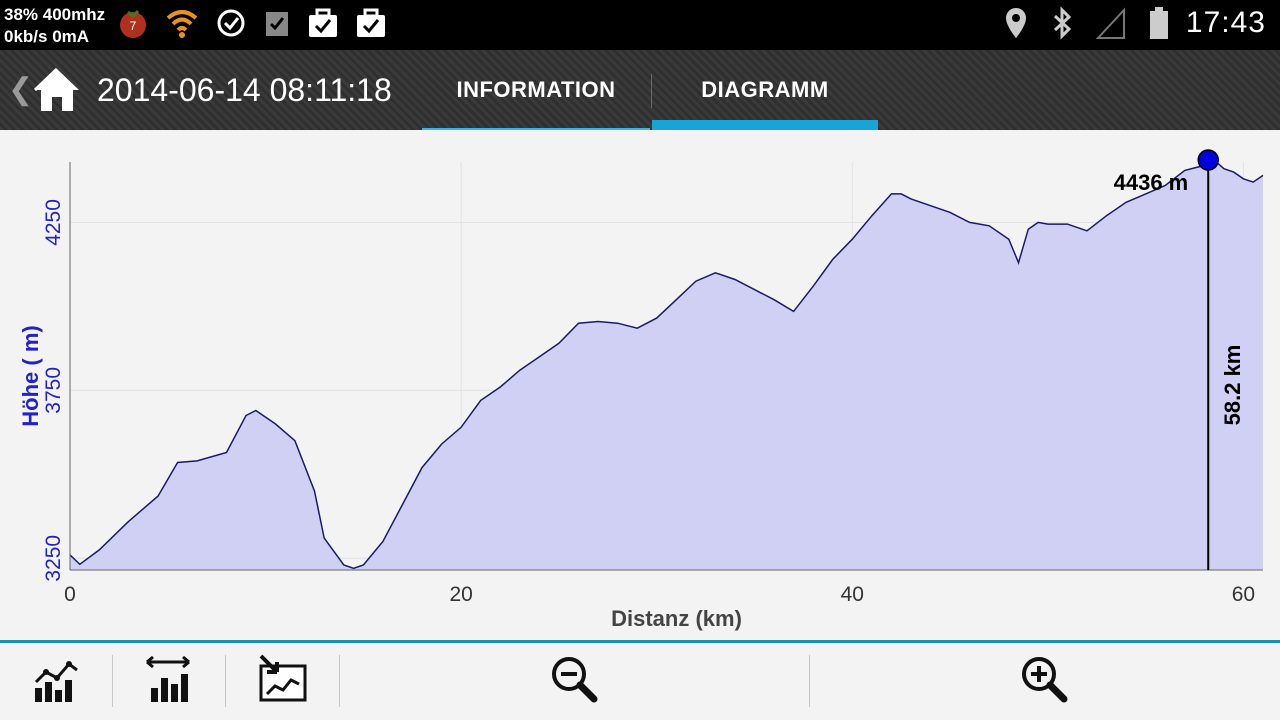 The image size is (1280, 720). Describe the element at coordinates (1151, 182) in the screenshot. I see `marker-elevation-label: 4436 m` at that location.